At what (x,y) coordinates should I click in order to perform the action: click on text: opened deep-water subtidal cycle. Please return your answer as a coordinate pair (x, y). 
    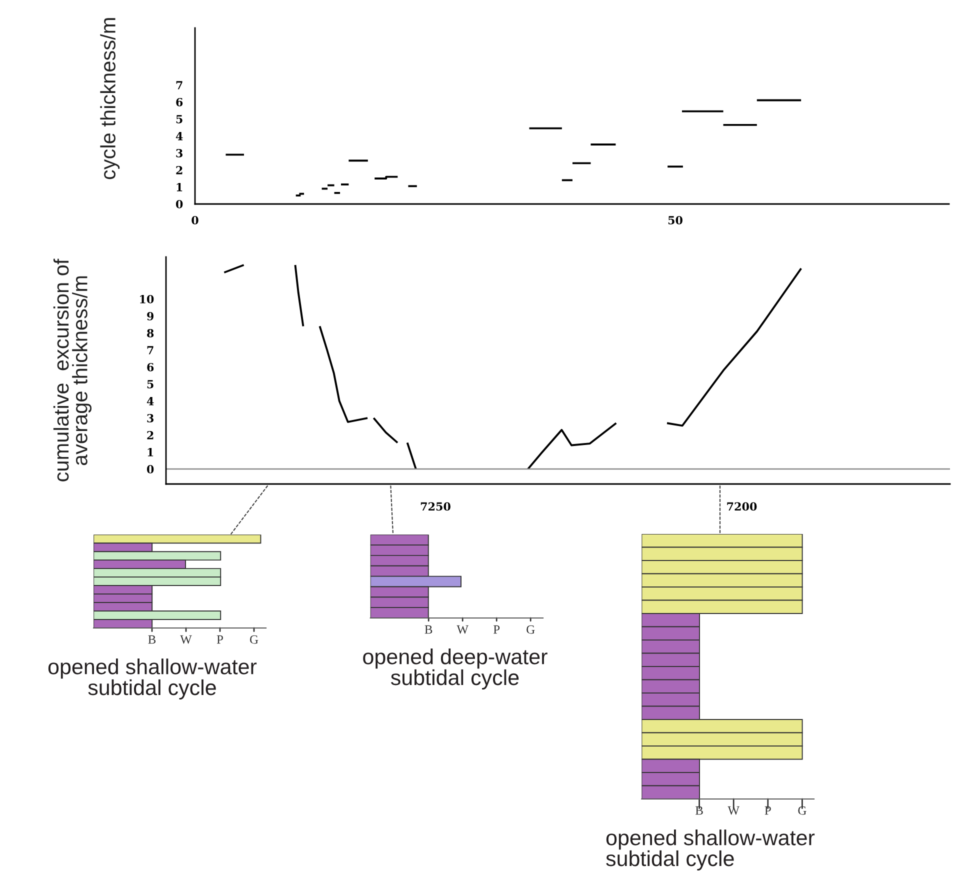
    Looking at the image, I should click on (455, 669).